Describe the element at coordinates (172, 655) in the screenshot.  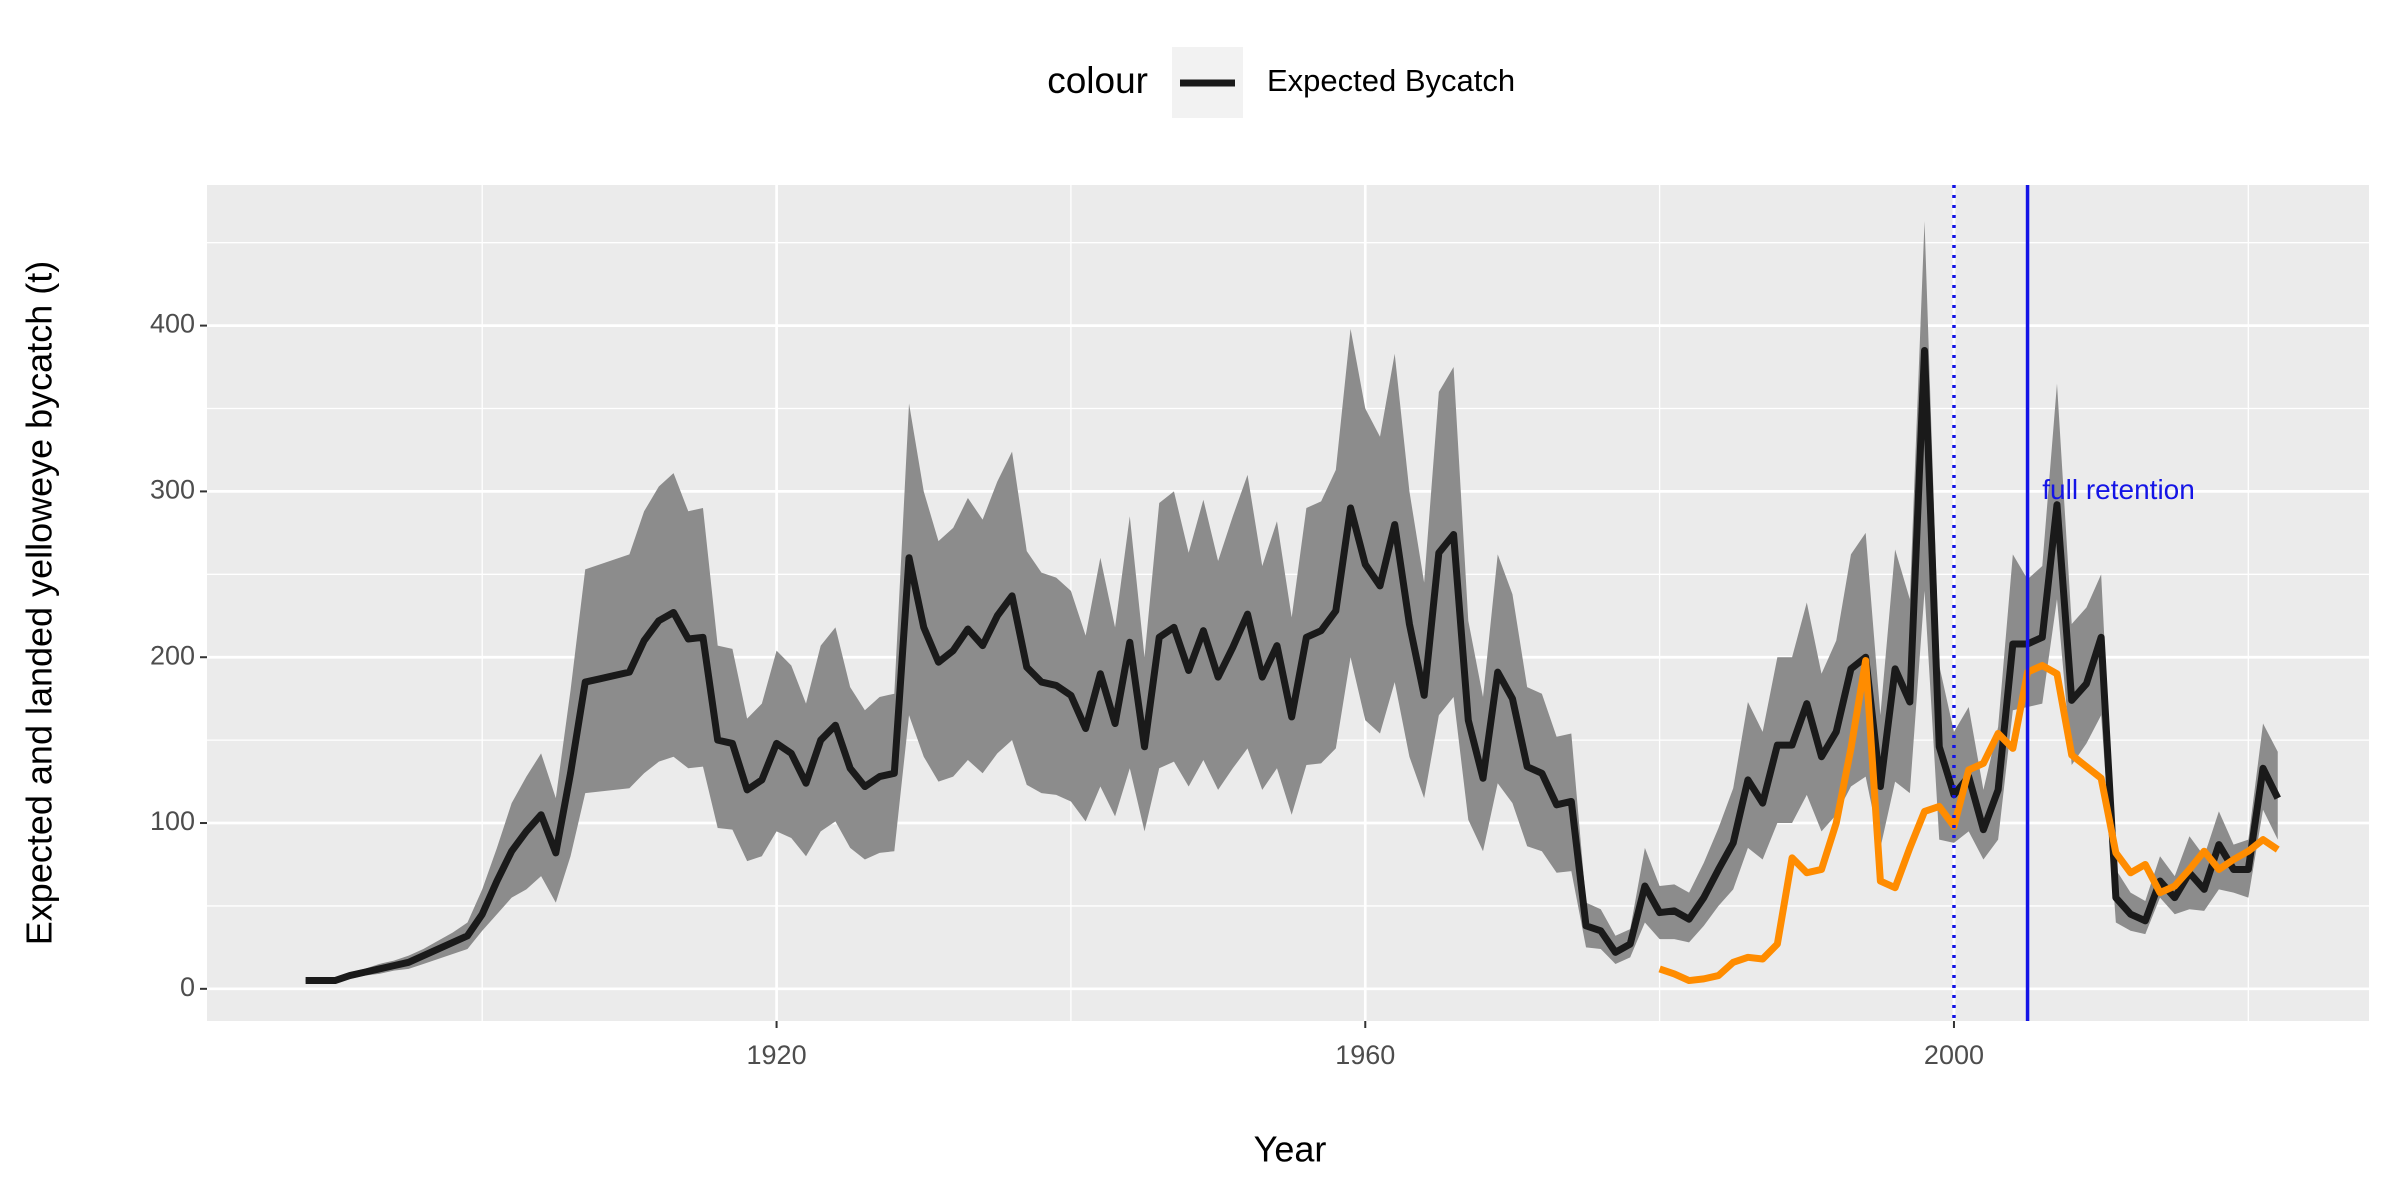
I see `y-tick-label: 200` at that location.